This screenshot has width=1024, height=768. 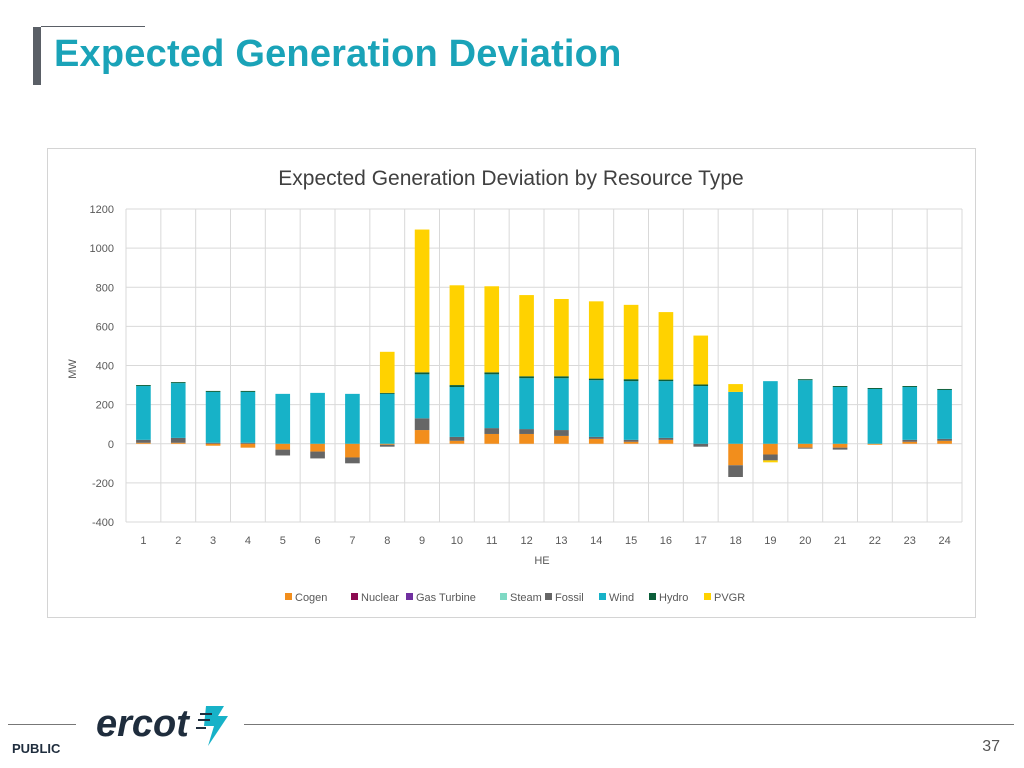 I want to click on y-tick-label: 1000, so click(x=102, y=249).